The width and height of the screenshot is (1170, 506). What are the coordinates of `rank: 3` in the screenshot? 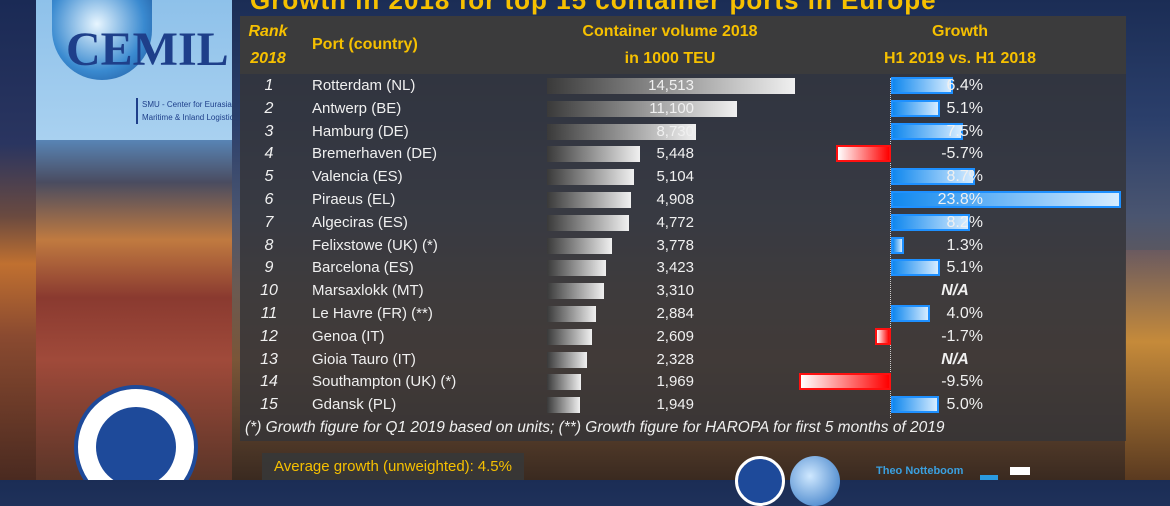 It's located at (269, 131).